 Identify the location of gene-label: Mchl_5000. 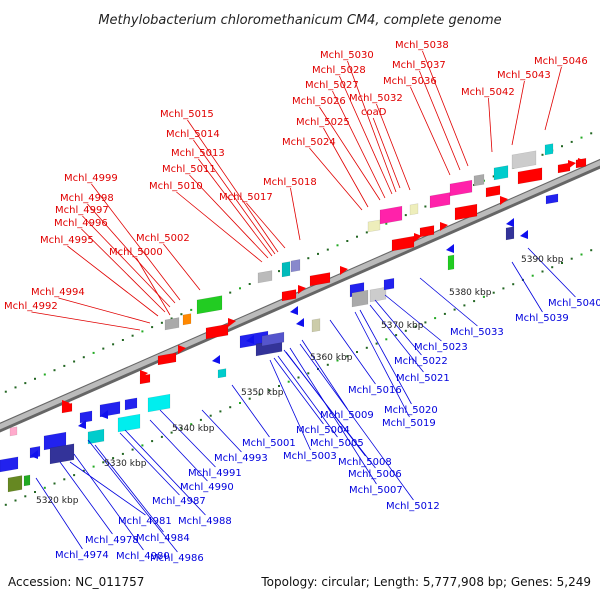
(136, 252).